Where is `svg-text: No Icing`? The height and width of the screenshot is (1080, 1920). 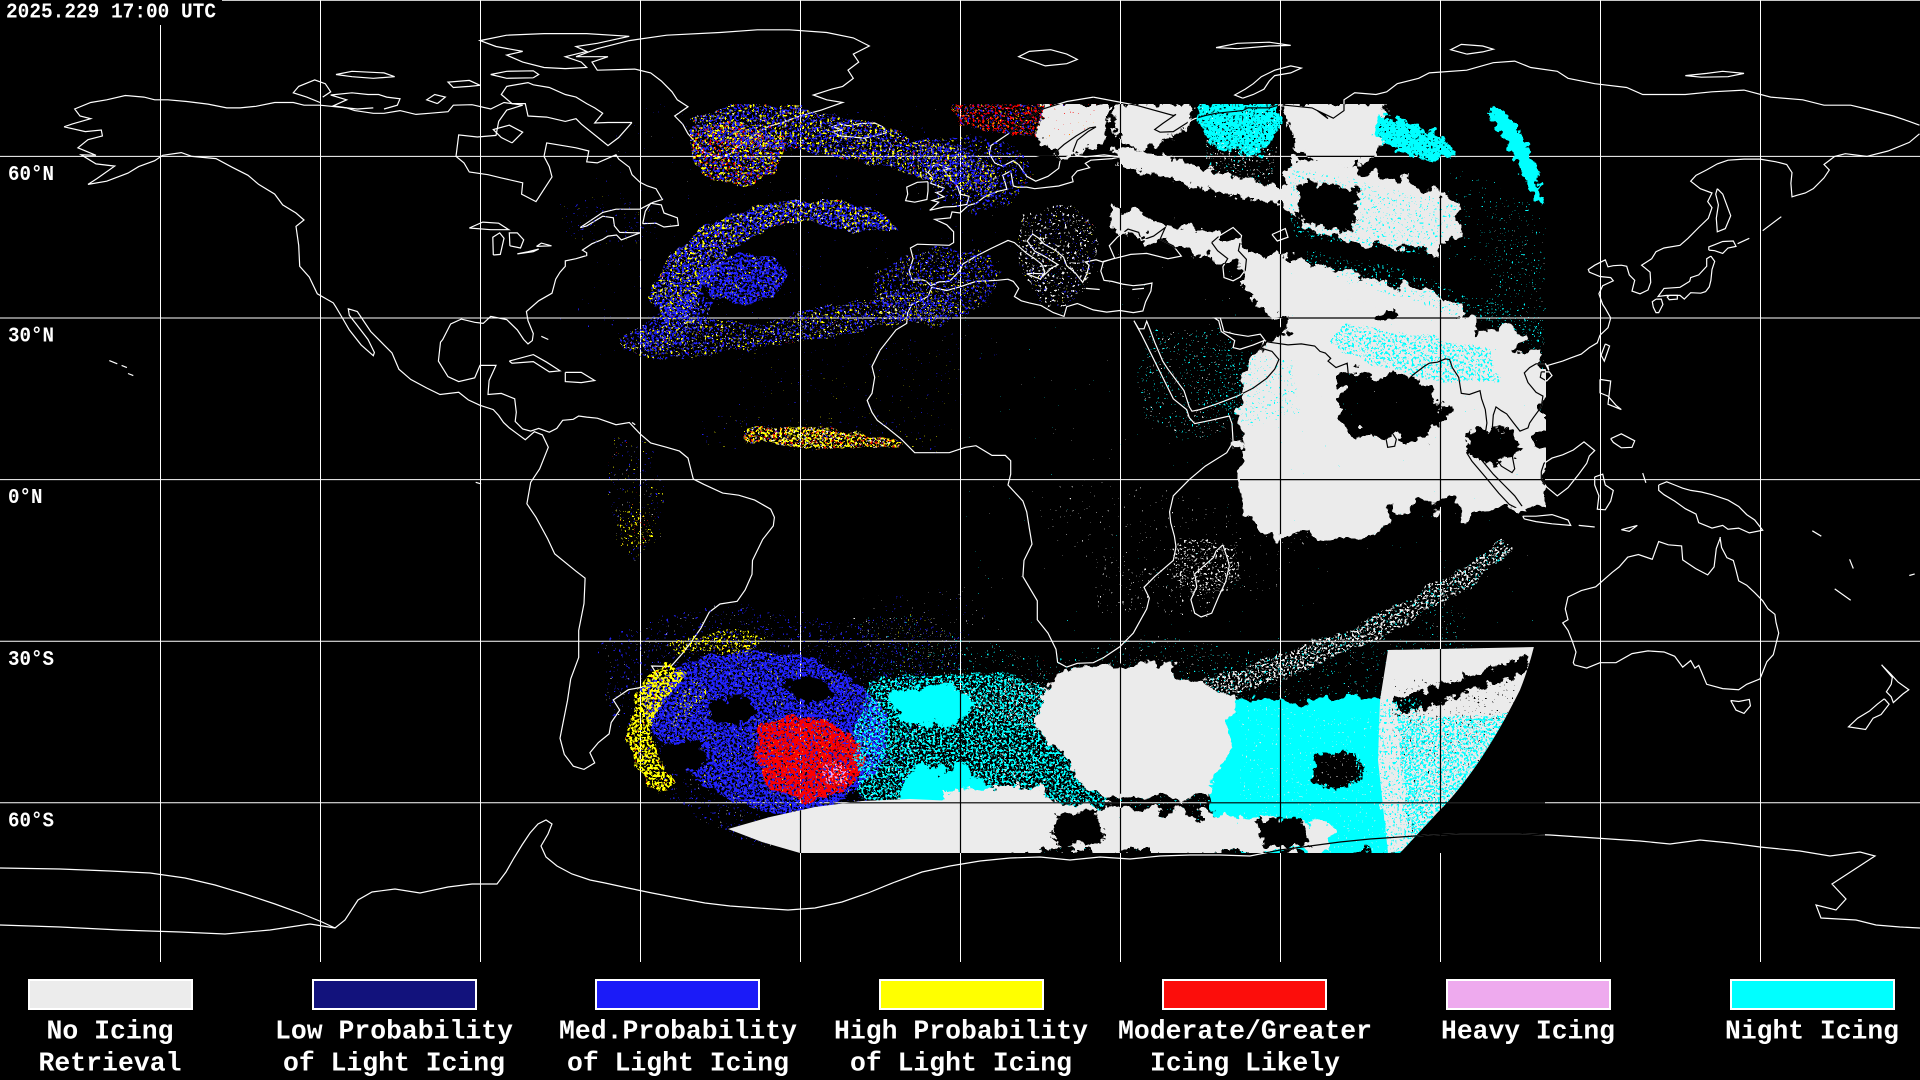
svg-text: No Icing is located at coordinates (110, 1033).